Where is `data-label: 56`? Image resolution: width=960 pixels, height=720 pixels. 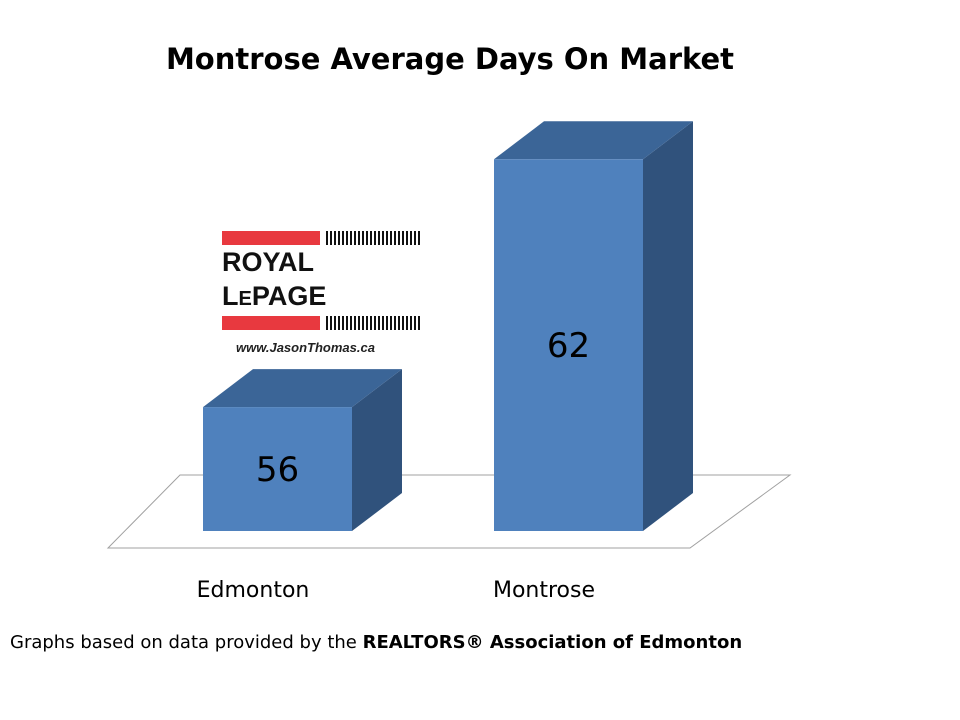
data-label: 56 is located at coordinates (277, 470).